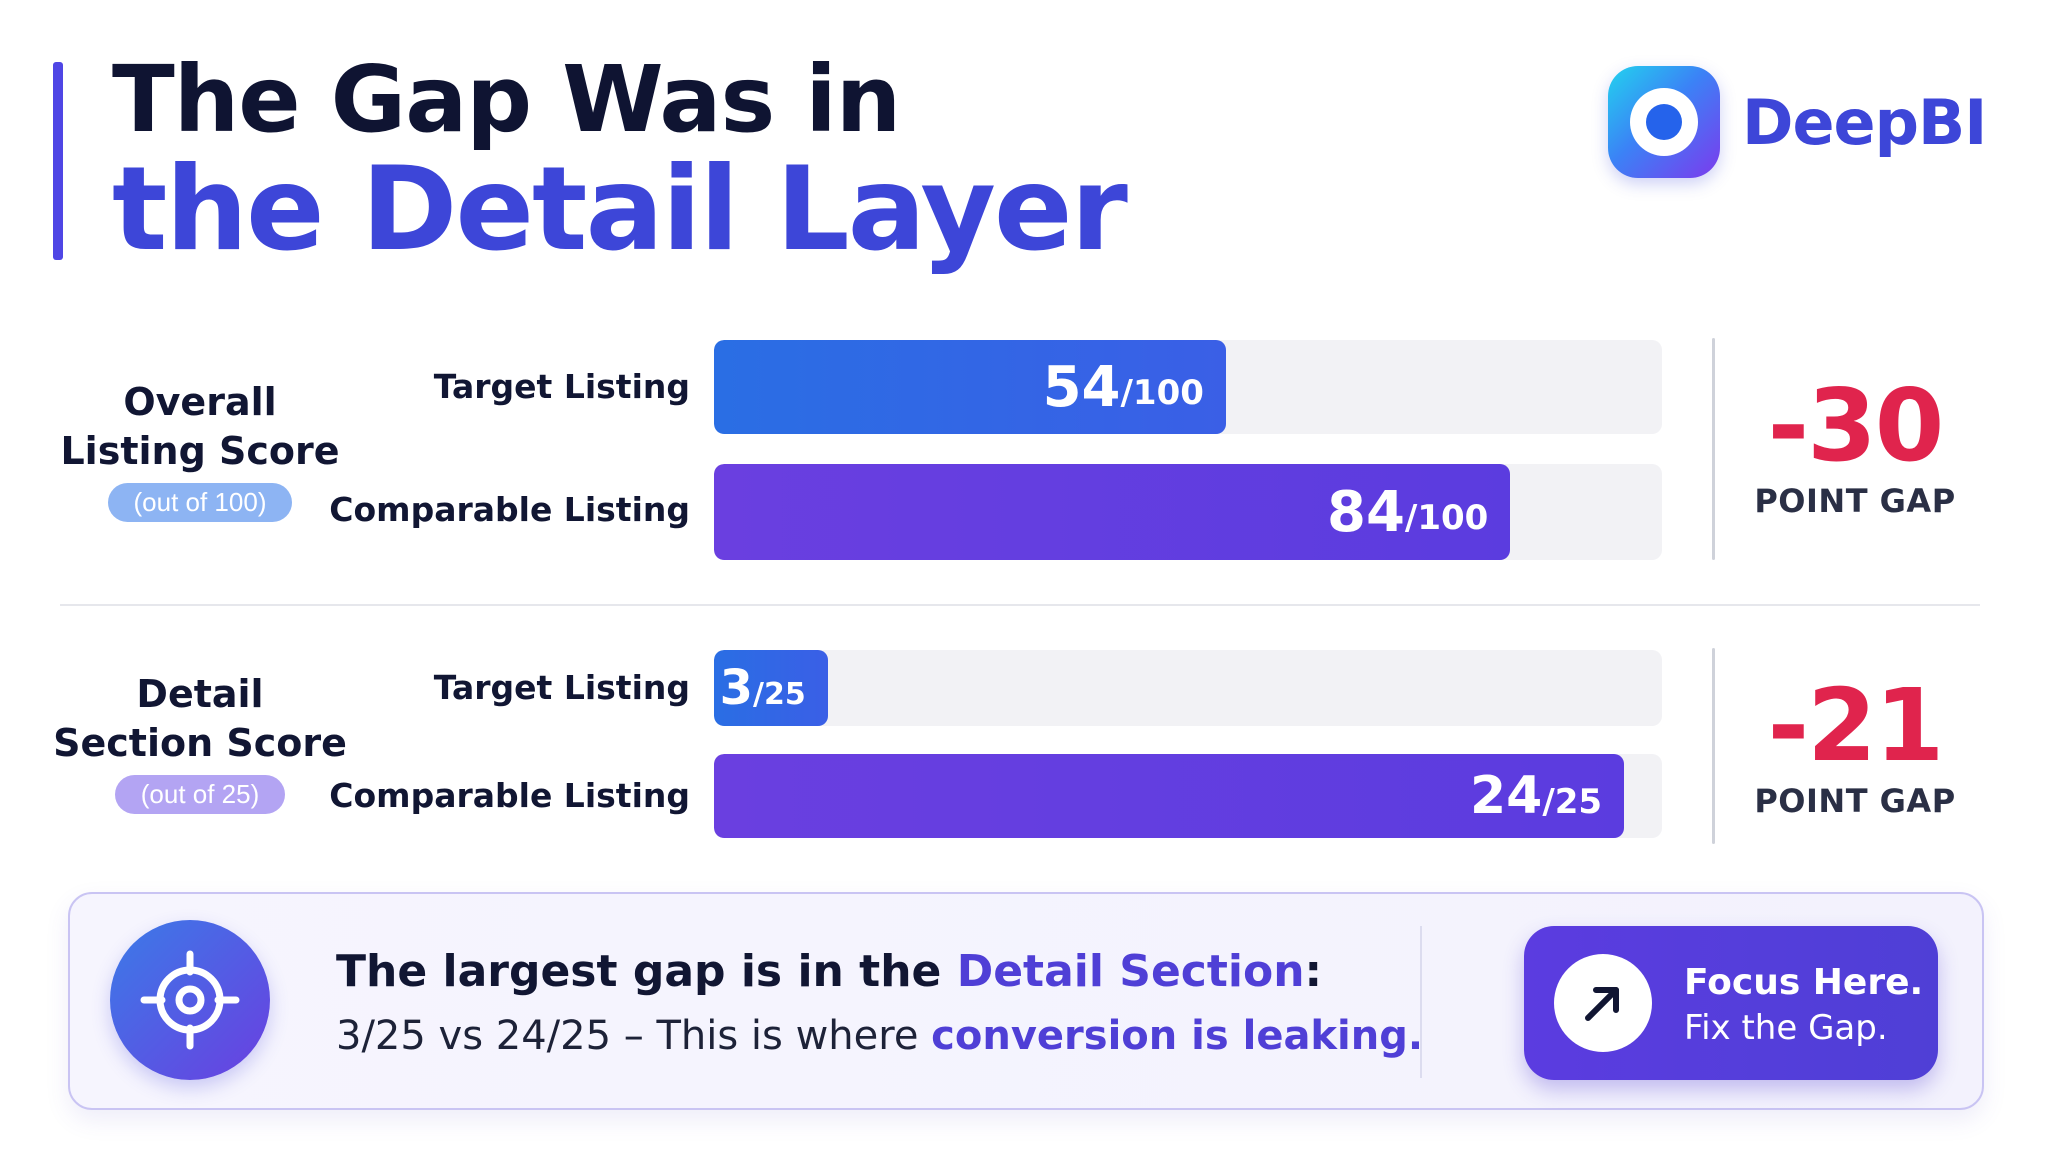 Image resolution: width=2048 pixels, height=1152 pixels. Describe the element at coordinates (200, 402) in the screenshot. I see `metric-name-line-1: Overall` at that location.